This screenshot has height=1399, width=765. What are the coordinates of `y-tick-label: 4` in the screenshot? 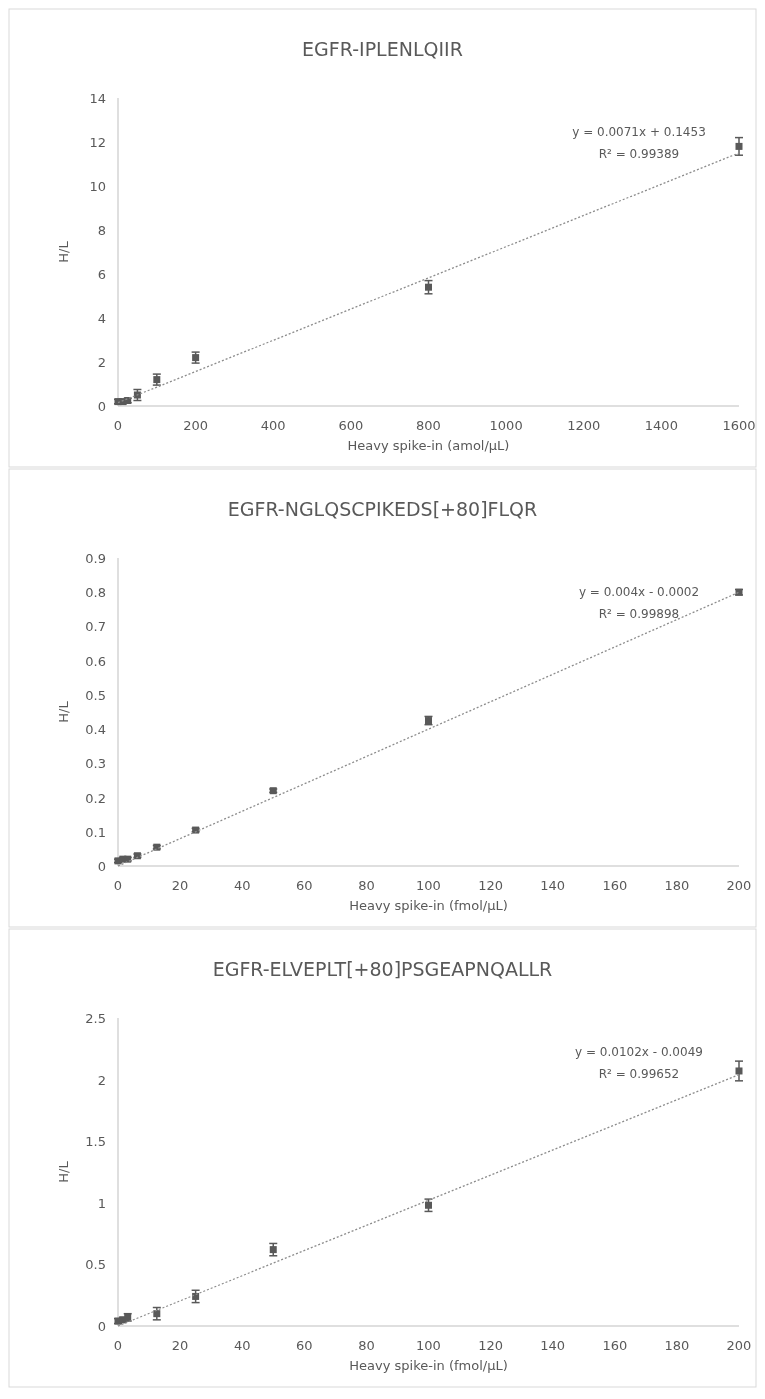 It's located at (101, 318).